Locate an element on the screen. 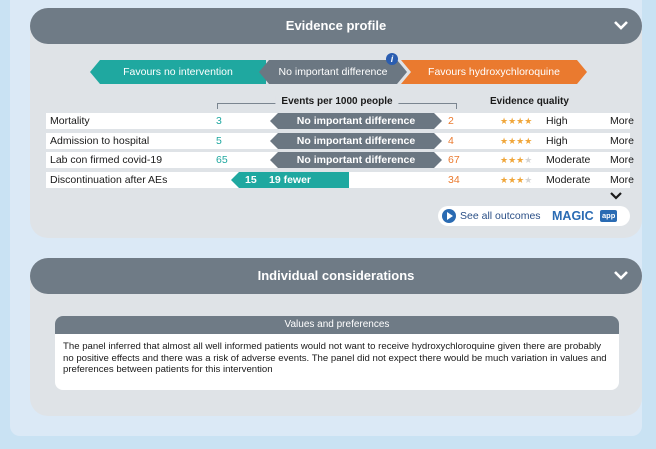  events-header: Events per 1000 people is located at coordinates (337, 104).